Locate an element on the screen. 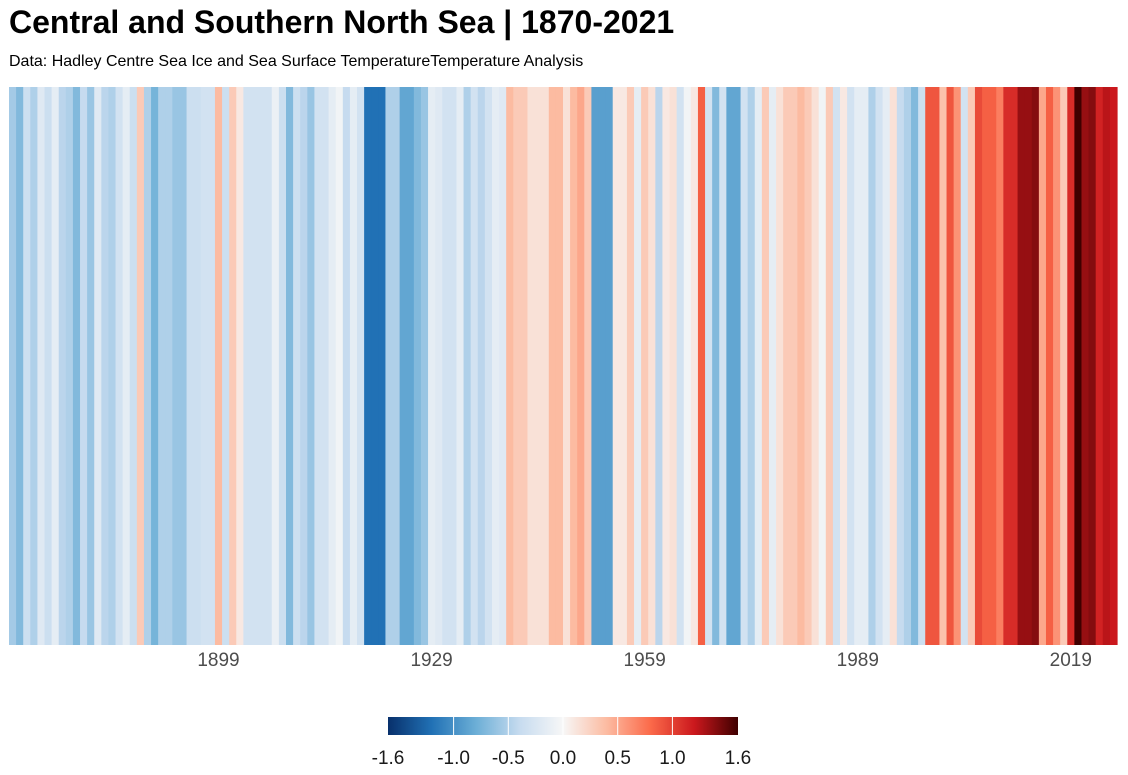  x-tick-label: 1929 is located at coordinates (431, 660).